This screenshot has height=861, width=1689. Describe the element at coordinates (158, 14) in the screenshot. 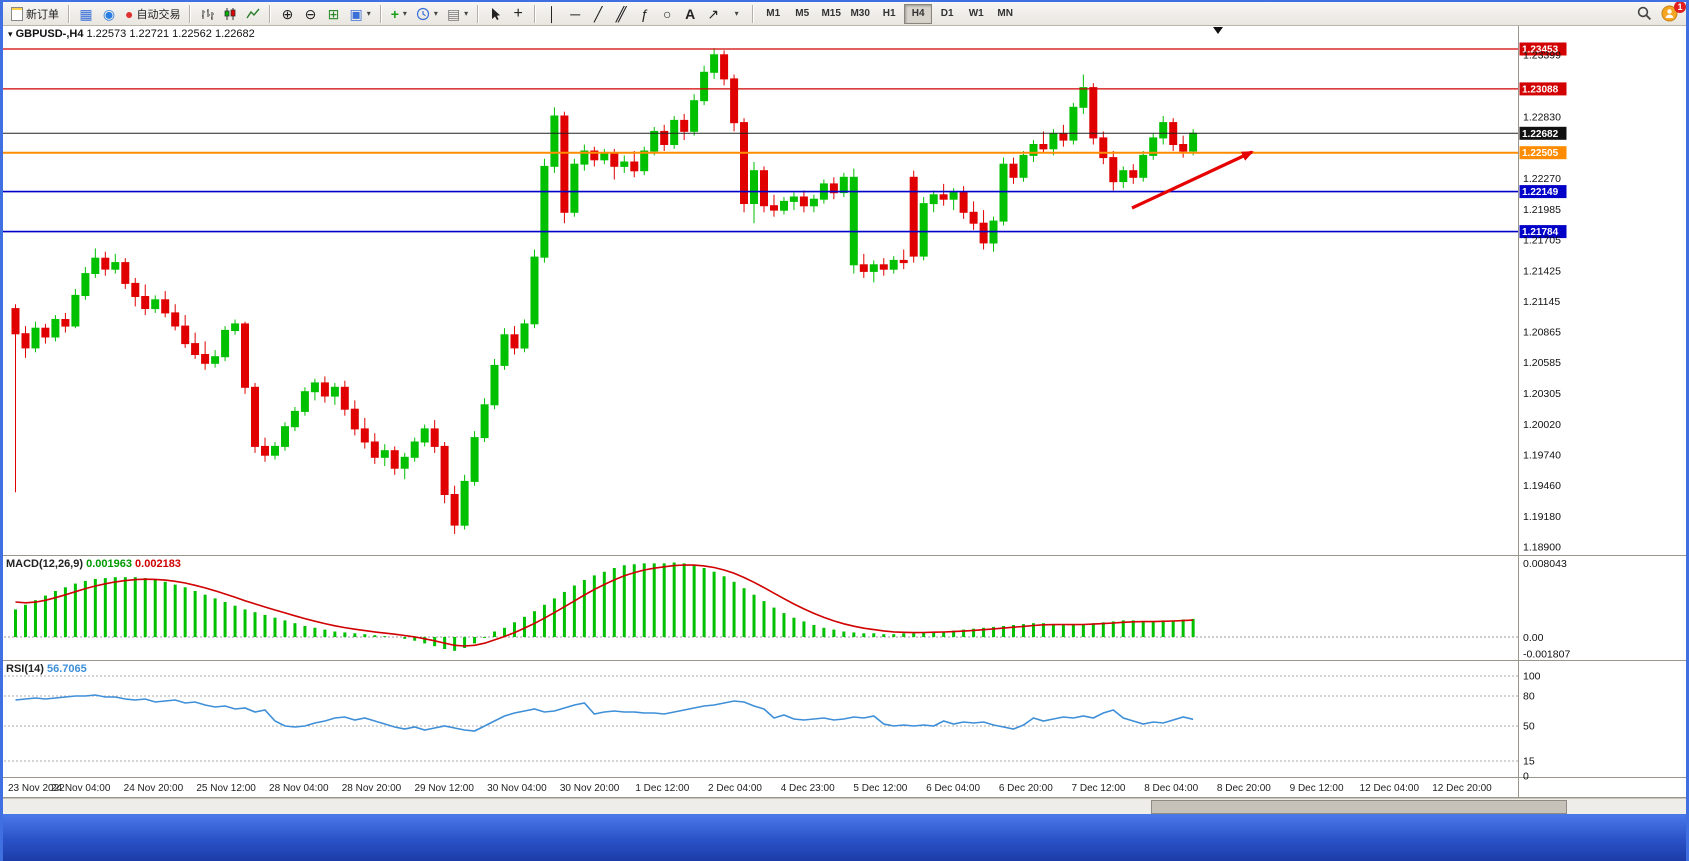

I see `auto-trading-label: 自动交易` at that location.